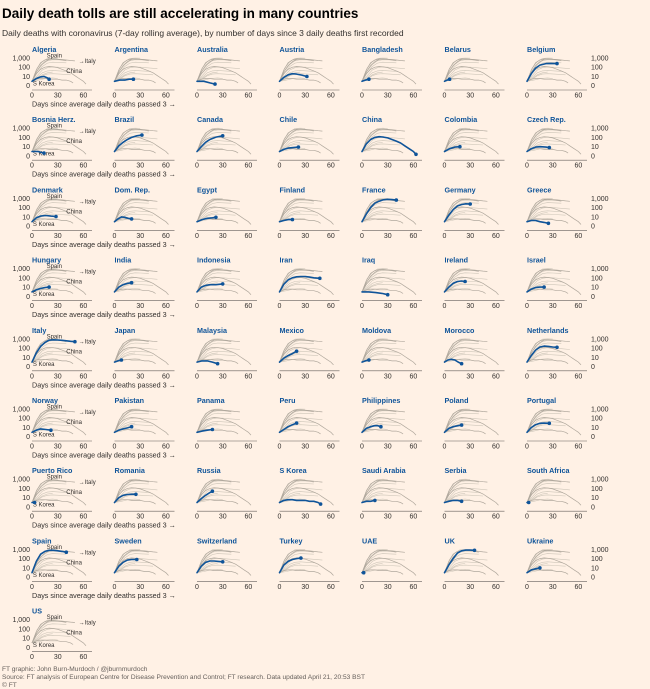 Image resolution: width=650 pixels, height=689 pixels. What do you see at coordinates (546, 119) in the screenshot?
I see `panel-title: Czech Rep.` at bounding box center [546, 119].